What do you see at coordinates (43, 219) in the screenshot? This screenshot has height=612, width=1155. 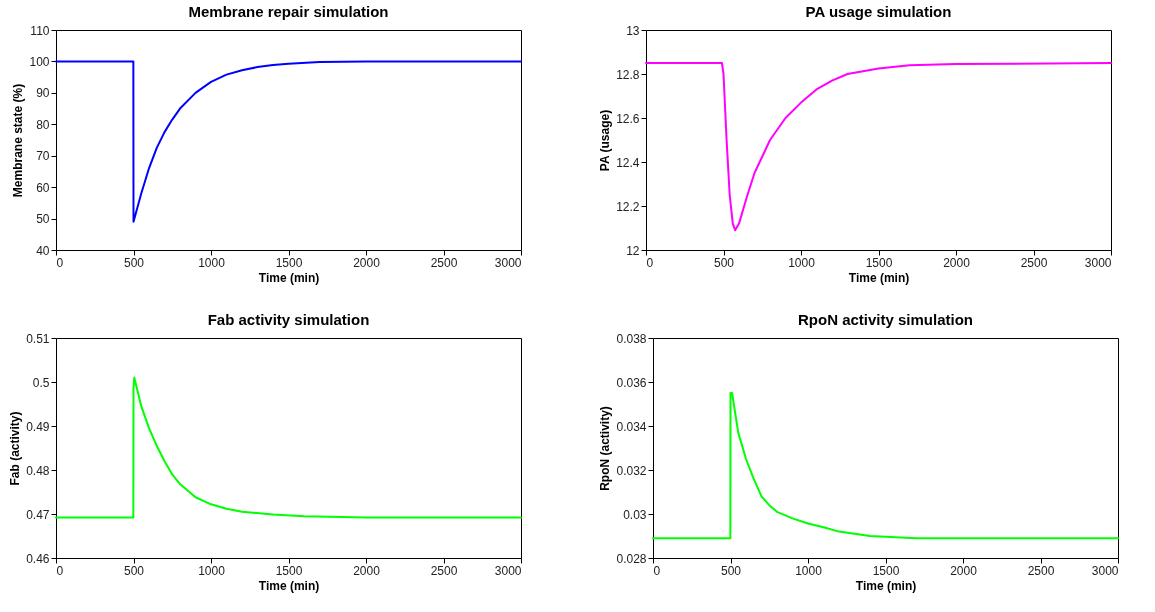 I see `y-tick-label: 50` at bounding box center [43, 219].